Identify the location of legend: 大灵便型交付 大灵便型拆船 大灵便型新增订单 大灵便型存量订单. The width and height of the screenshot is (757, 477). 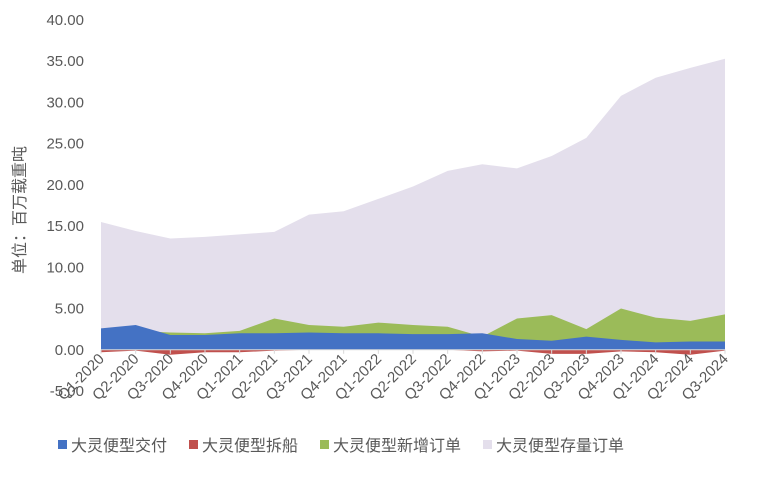
(341, 444).